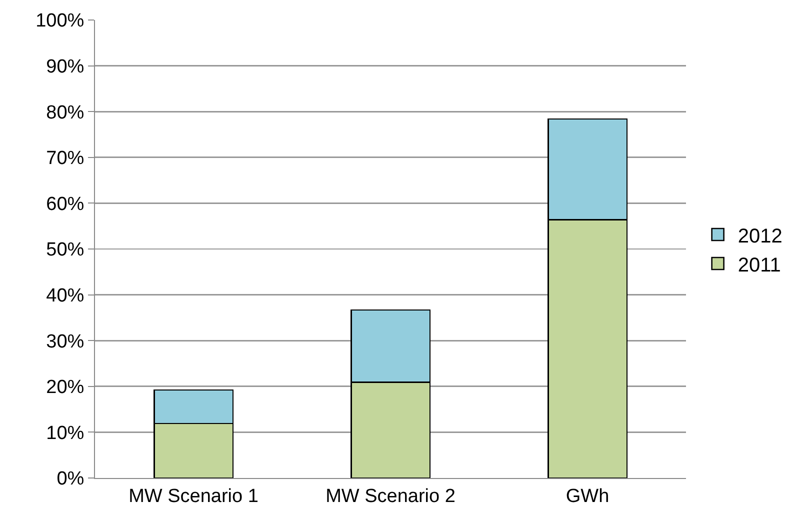 This screenshot has width=801, height=523. What do you see at coordinates (65, 250) in the screenshot?
I see `y-tick-label: 50%` at bounding box center [65, 250].